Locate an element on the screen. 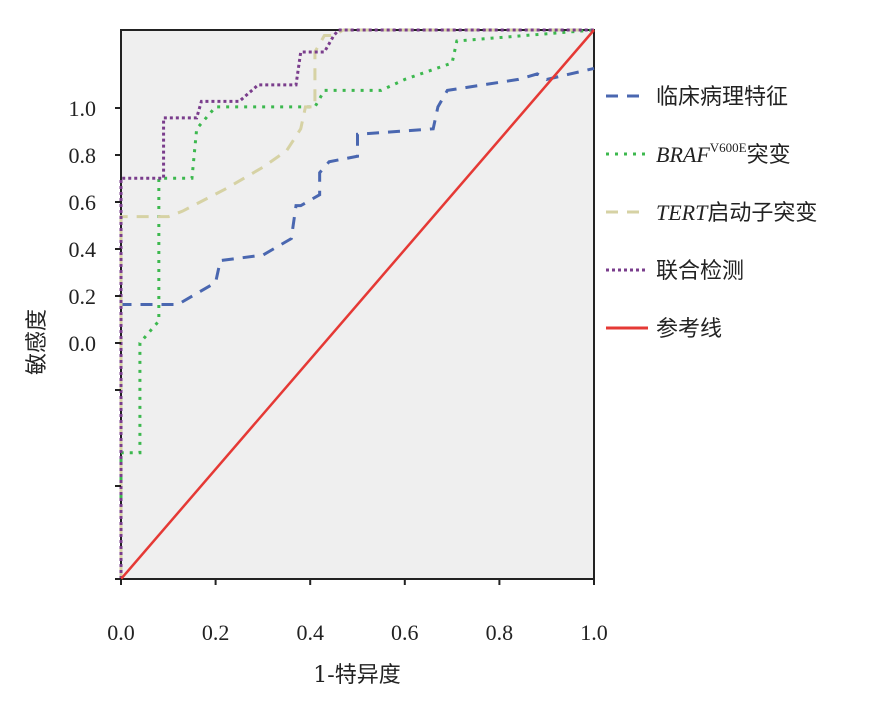 Image resolution: width=889 pixels, height=703 pixels. y-tick-label: 1.0 is located at coordinates (83, 108).